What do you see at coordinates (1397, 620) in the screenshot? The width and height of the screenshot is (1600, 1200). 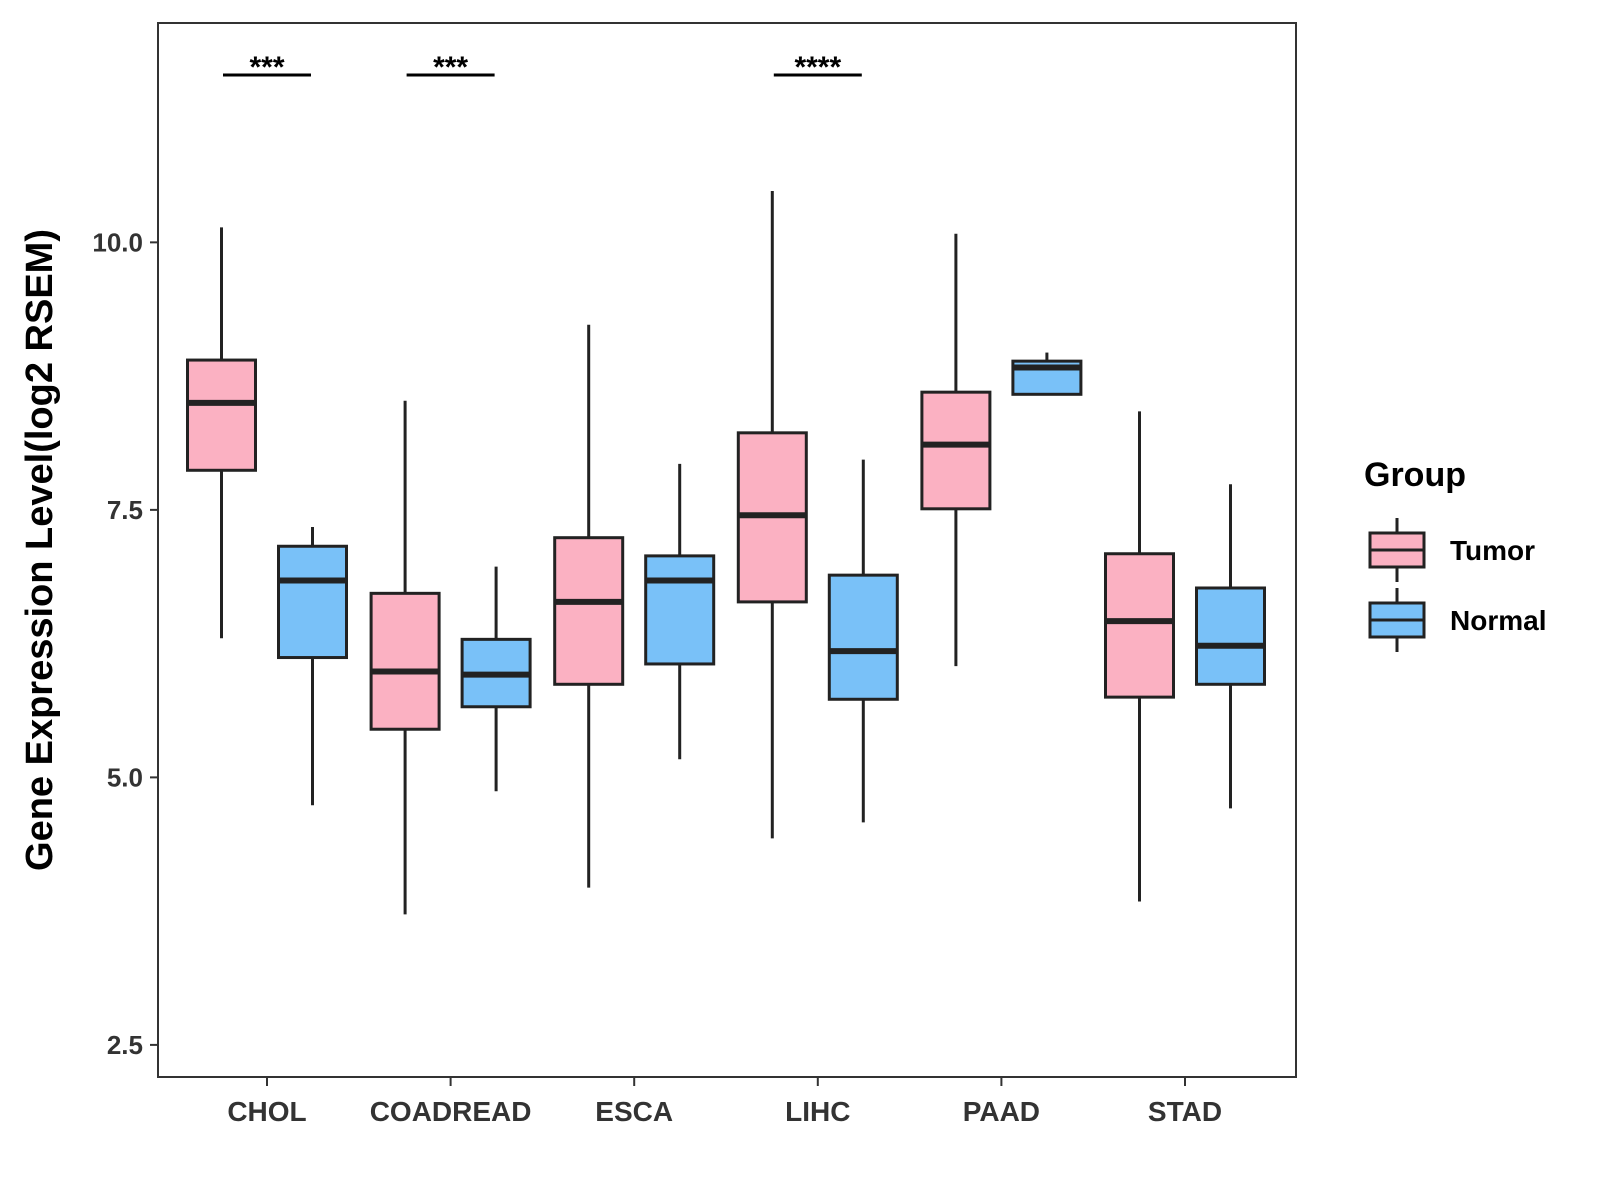 I see `legend-key-normal` at bounding box center [1397, 620].